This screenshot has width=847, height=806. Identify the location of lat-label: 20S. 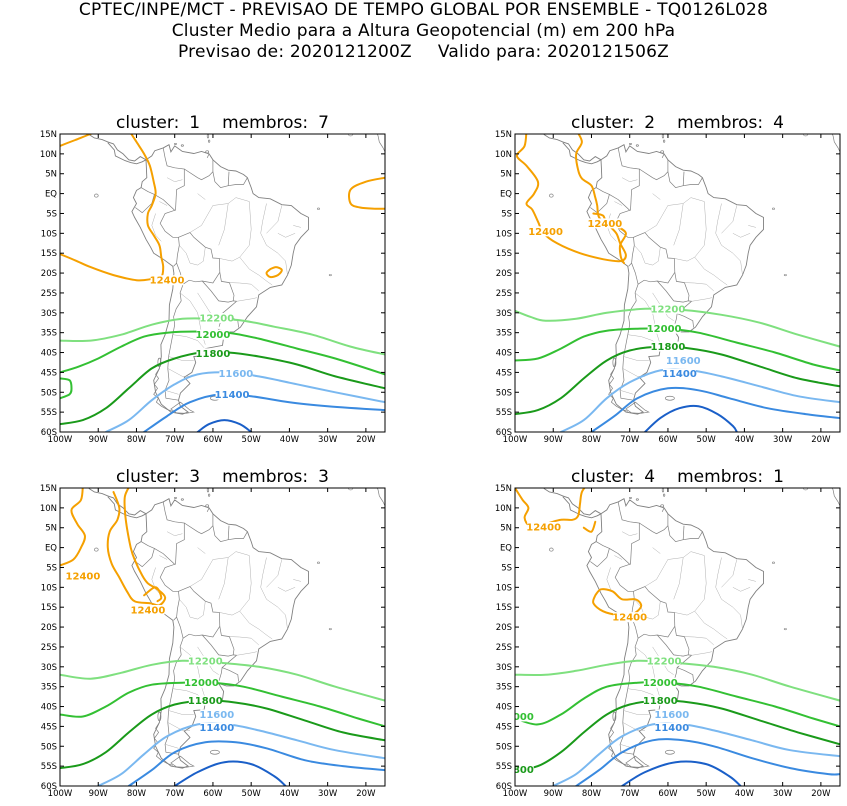
(504, 274).